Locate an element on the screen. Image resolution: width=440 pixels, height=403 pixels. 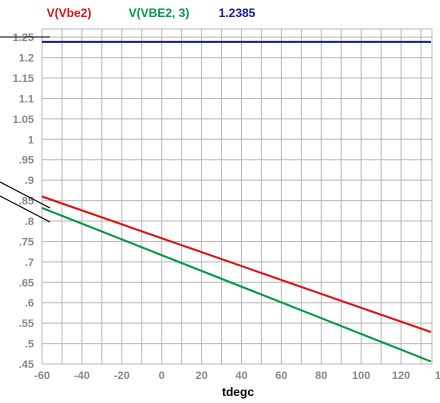
x-tick-label: 100 is located at coordinates (361, 376).